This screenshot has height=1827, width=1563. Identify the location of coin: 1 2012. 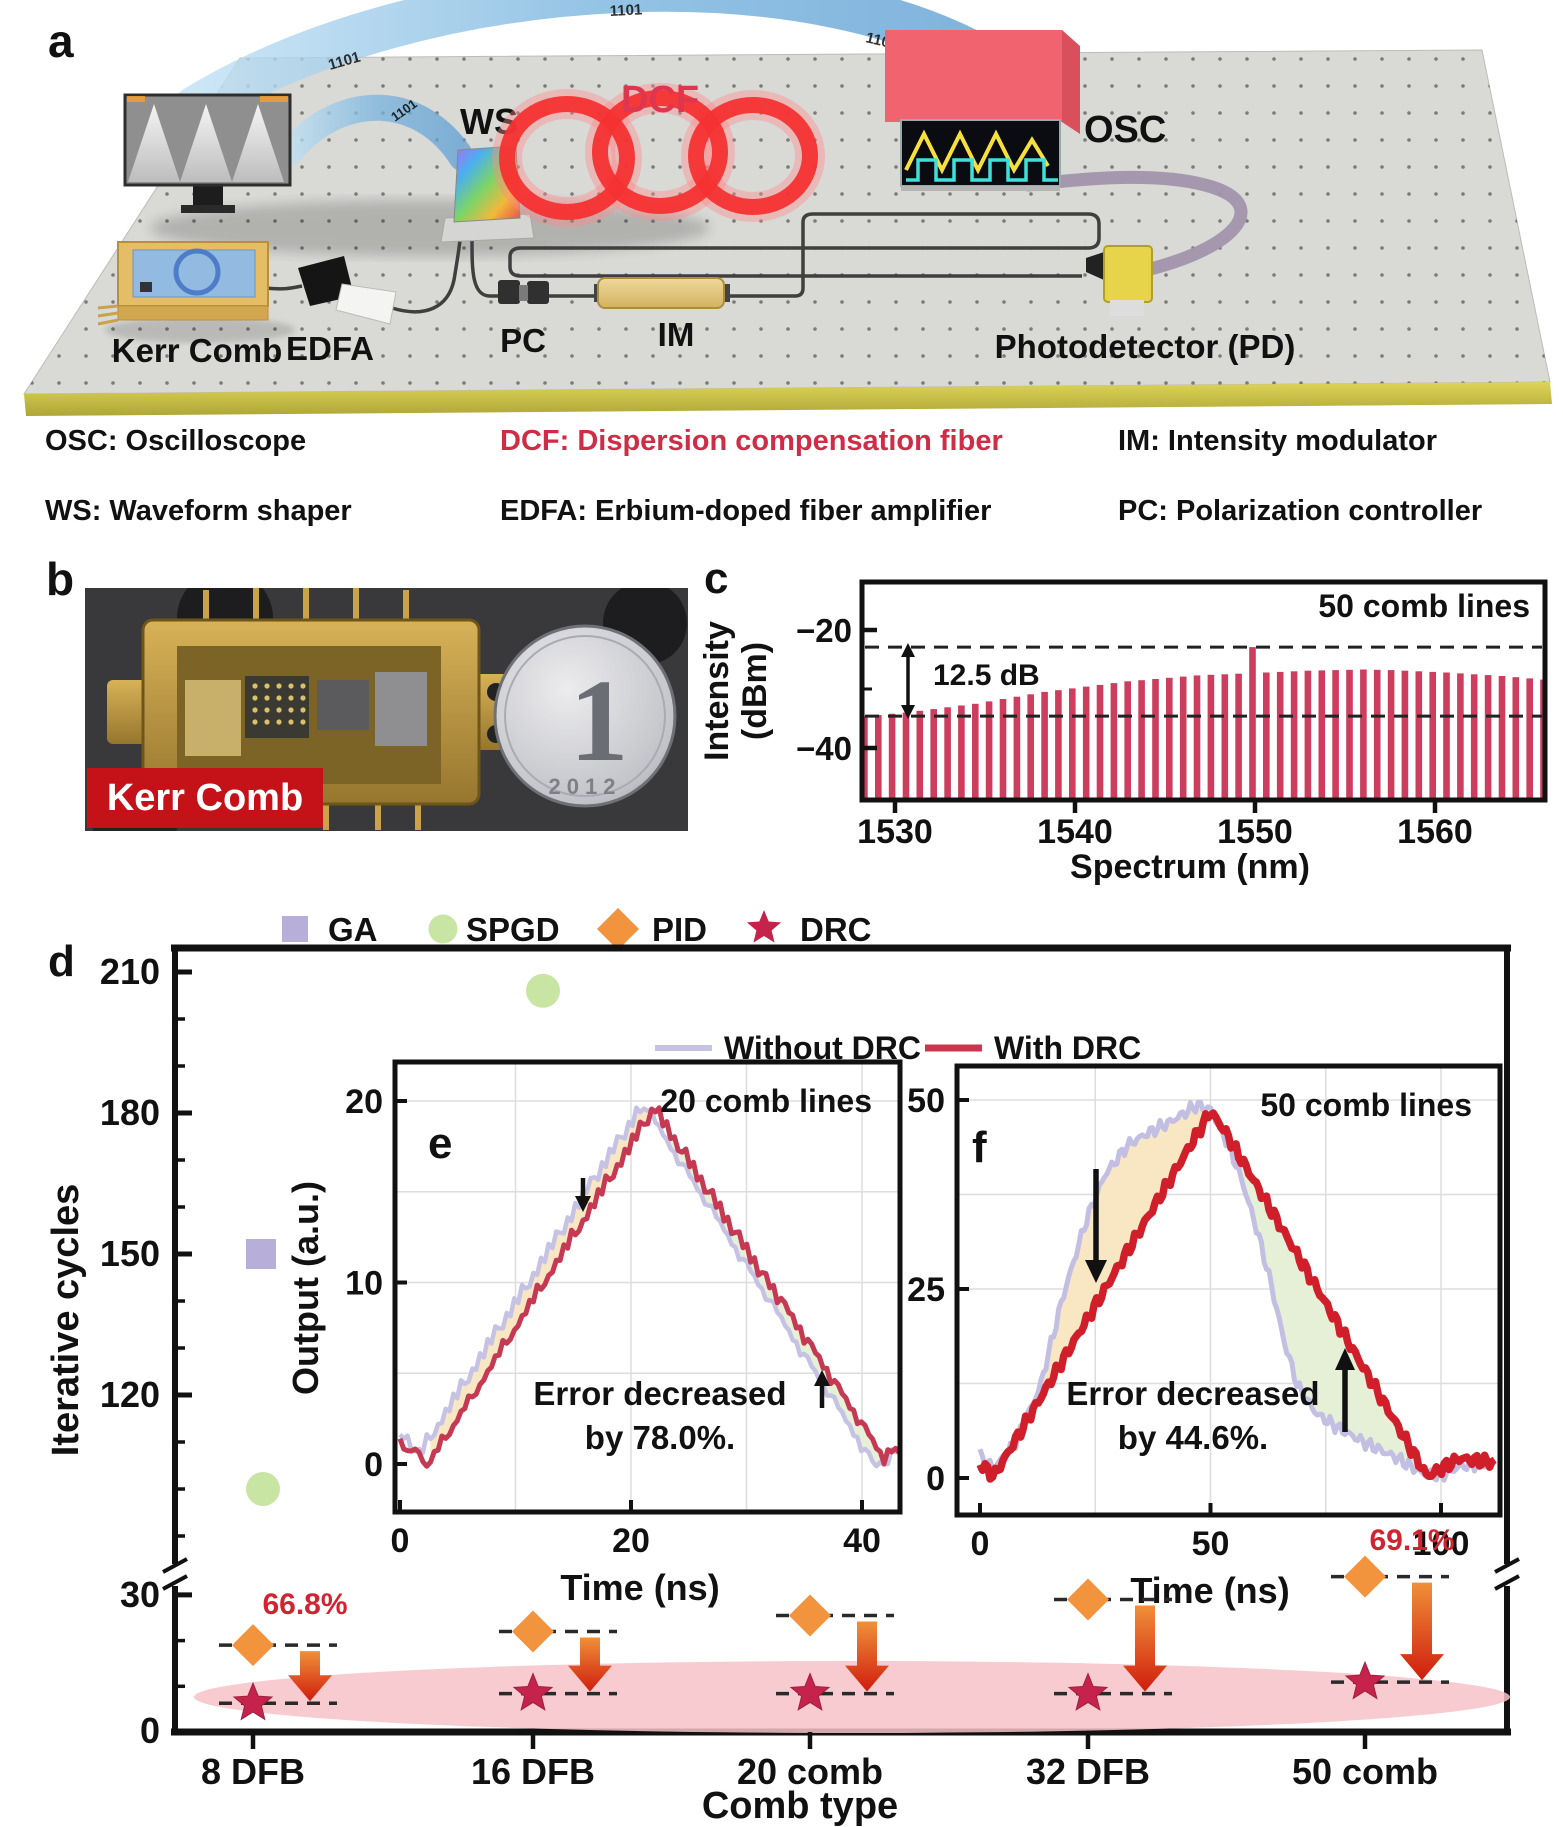
(585, 716).